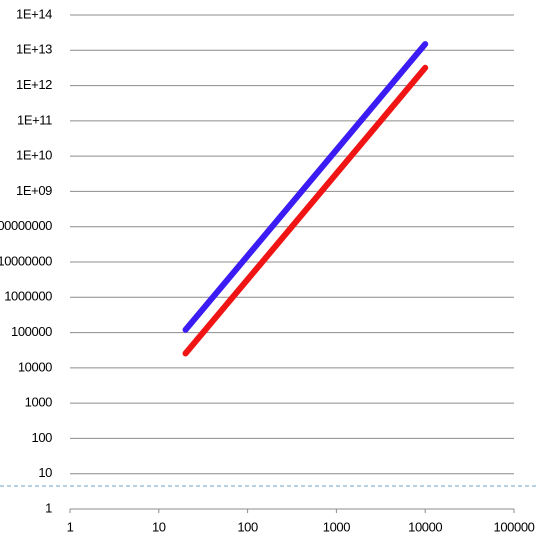 This screenshot has width=537, height=542. What do you see at coordinates (35, 366) in the screenshot?
I see `y-tick-label: 10000` at bounding box center [35, 366].